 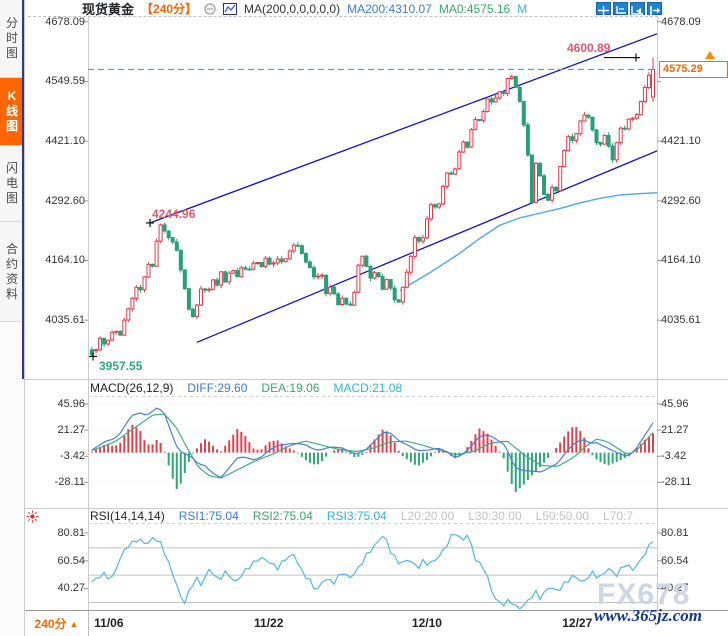 I want to click on plot-left-border, so click(x=88, y=313).